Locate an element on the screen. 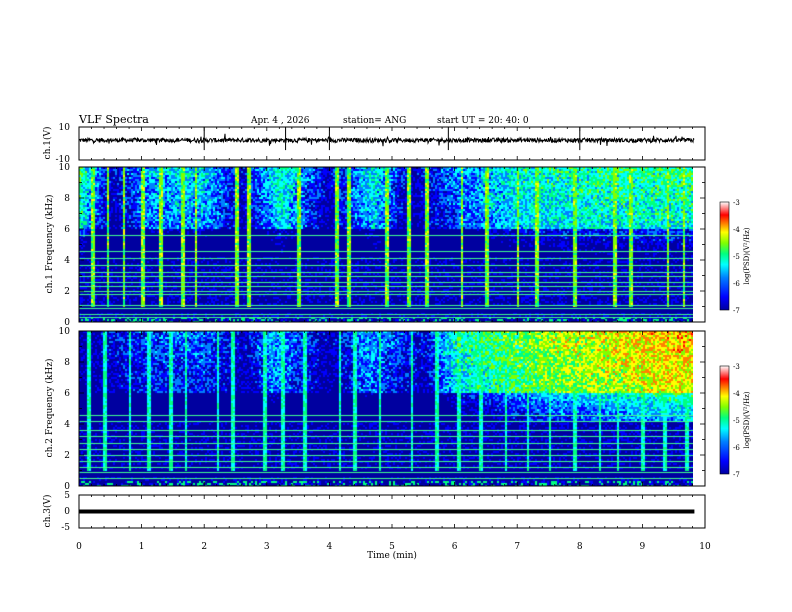  xtick-9: 9 is located at coordinates (643, 547).